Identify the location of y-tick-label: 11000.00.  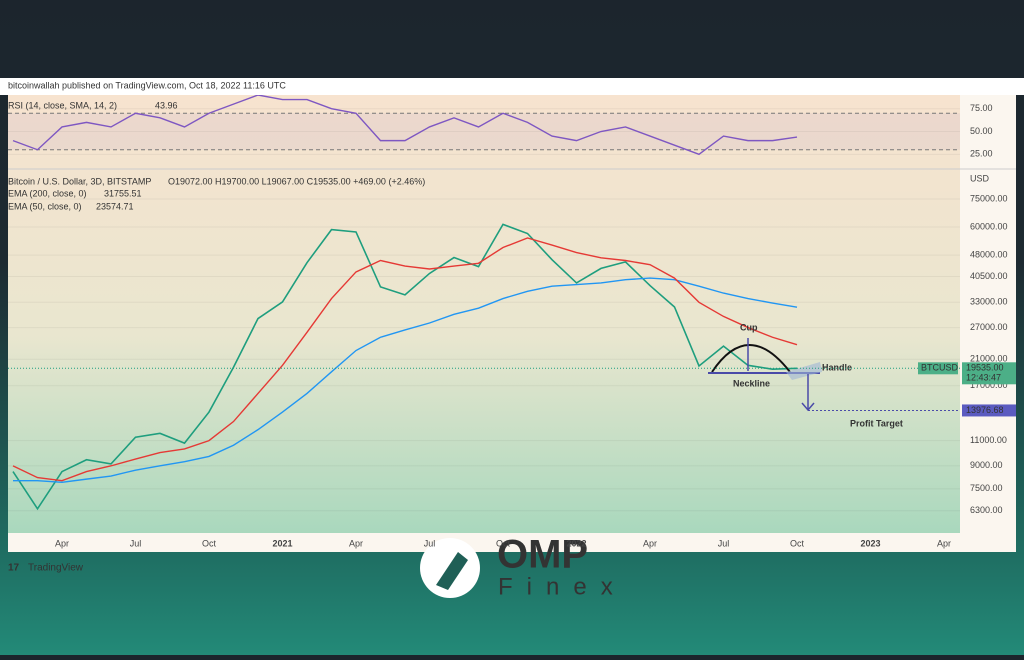
(988, 440).